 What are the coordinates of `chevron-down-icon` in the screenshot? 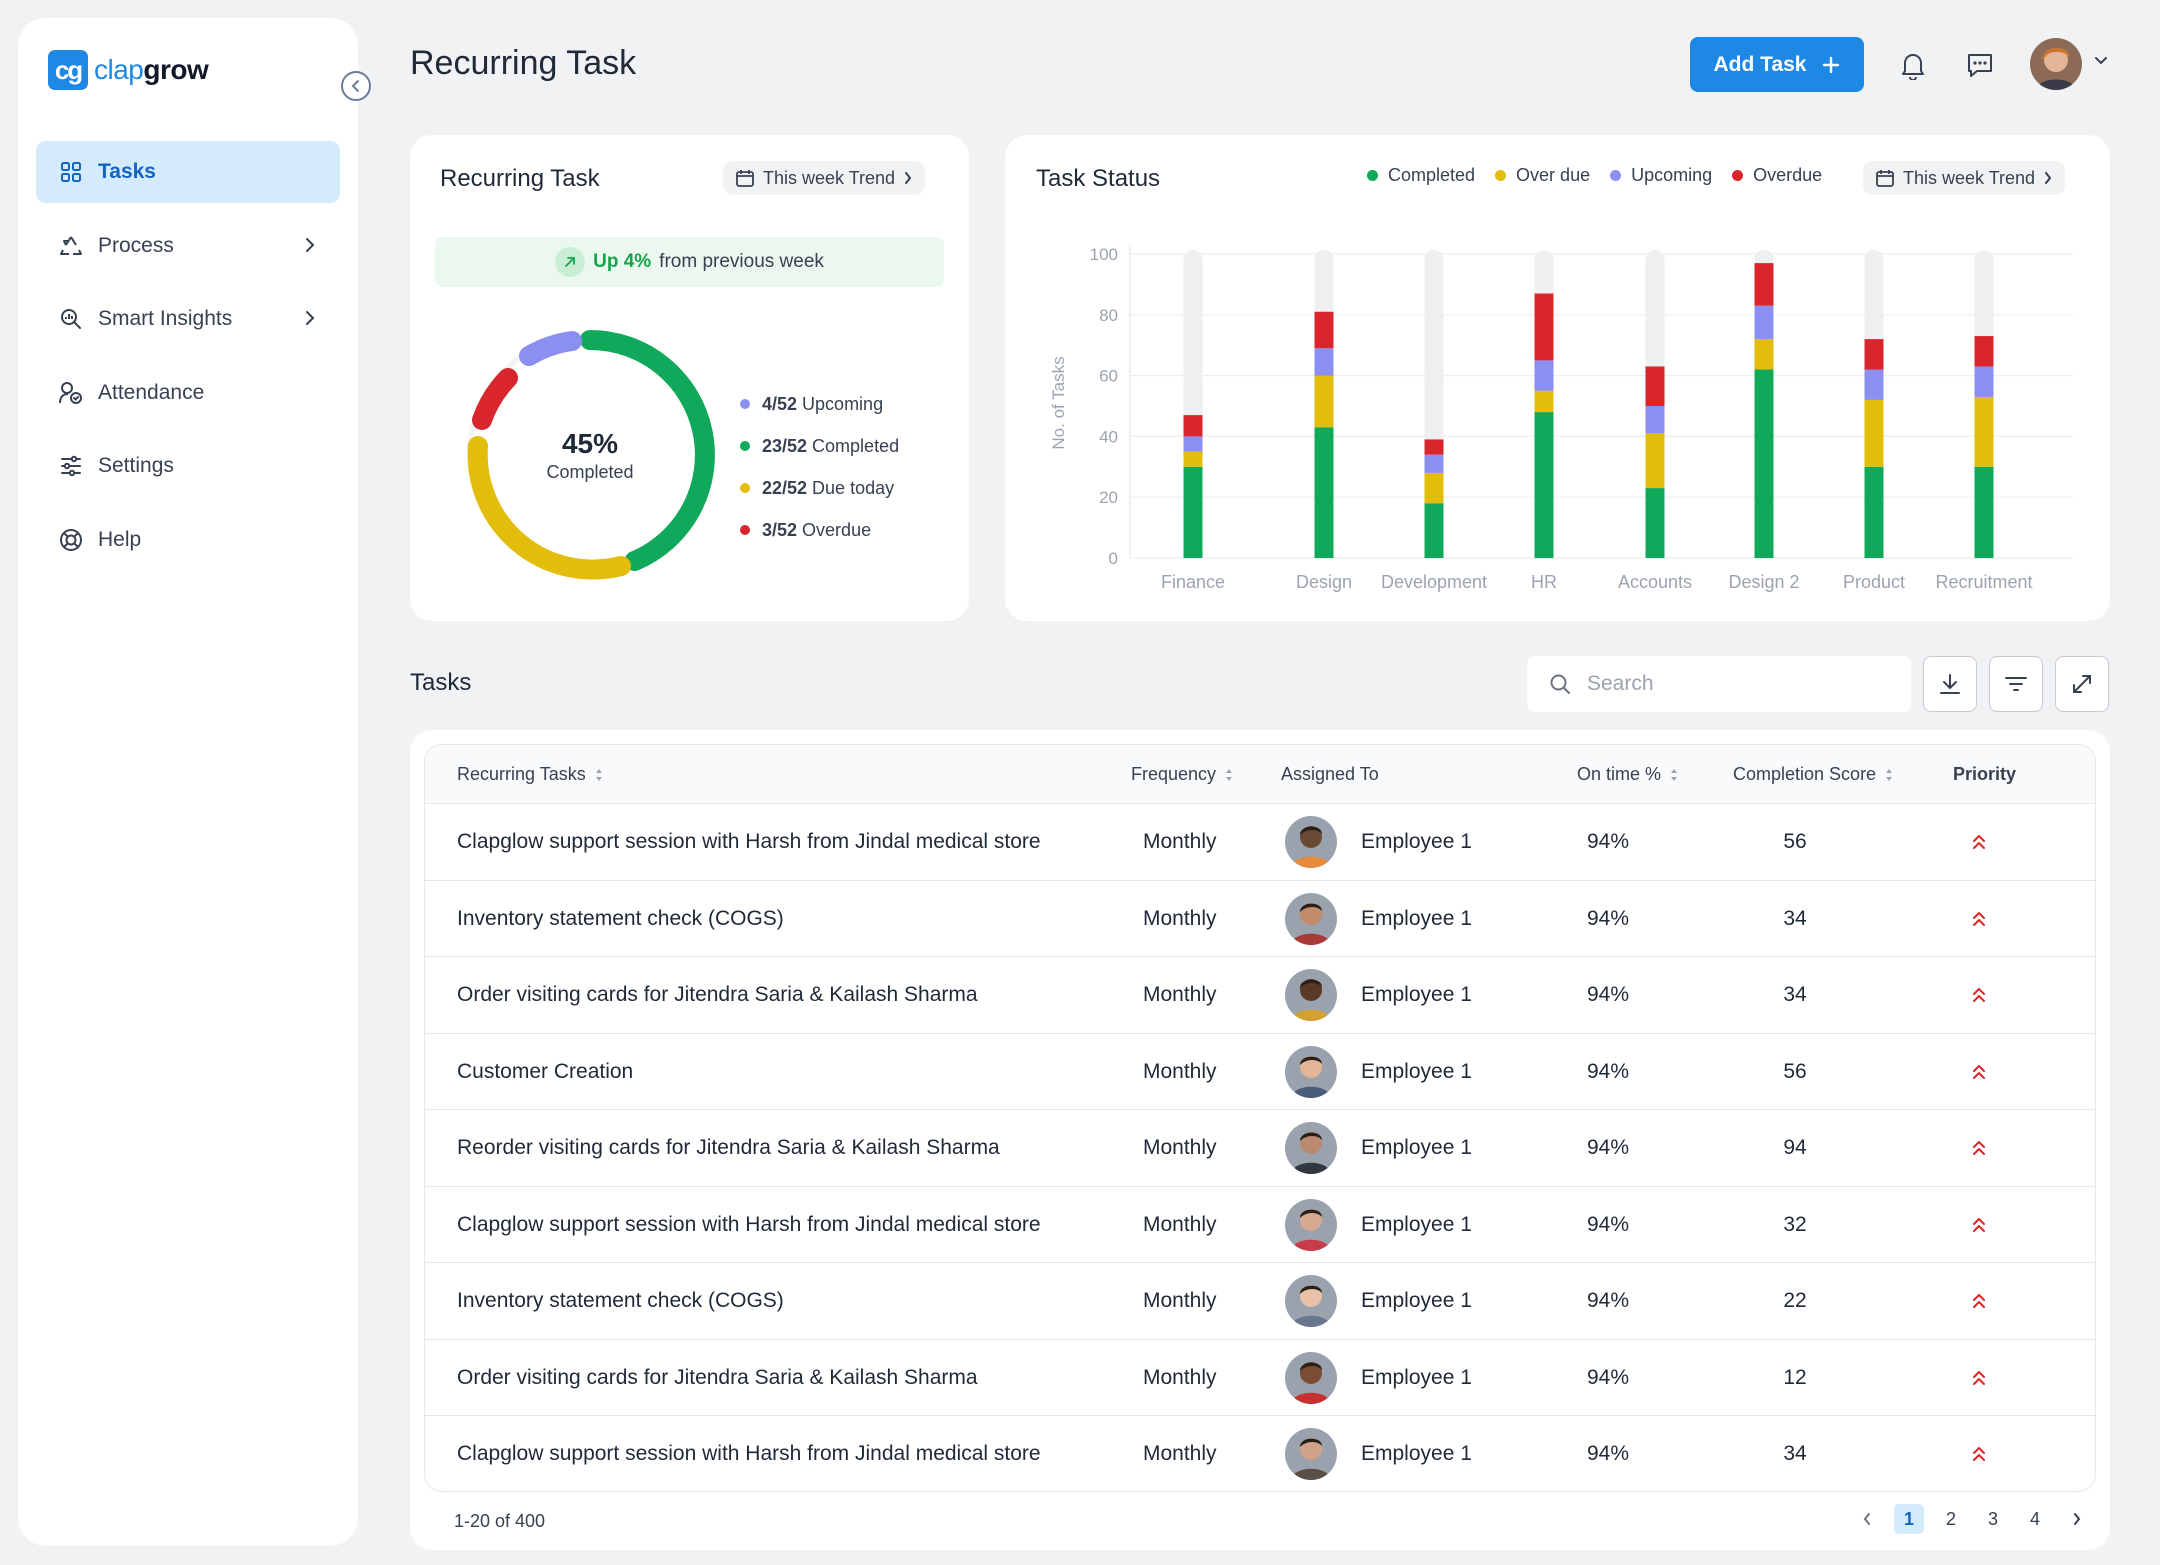 It's located at (2101, 61).